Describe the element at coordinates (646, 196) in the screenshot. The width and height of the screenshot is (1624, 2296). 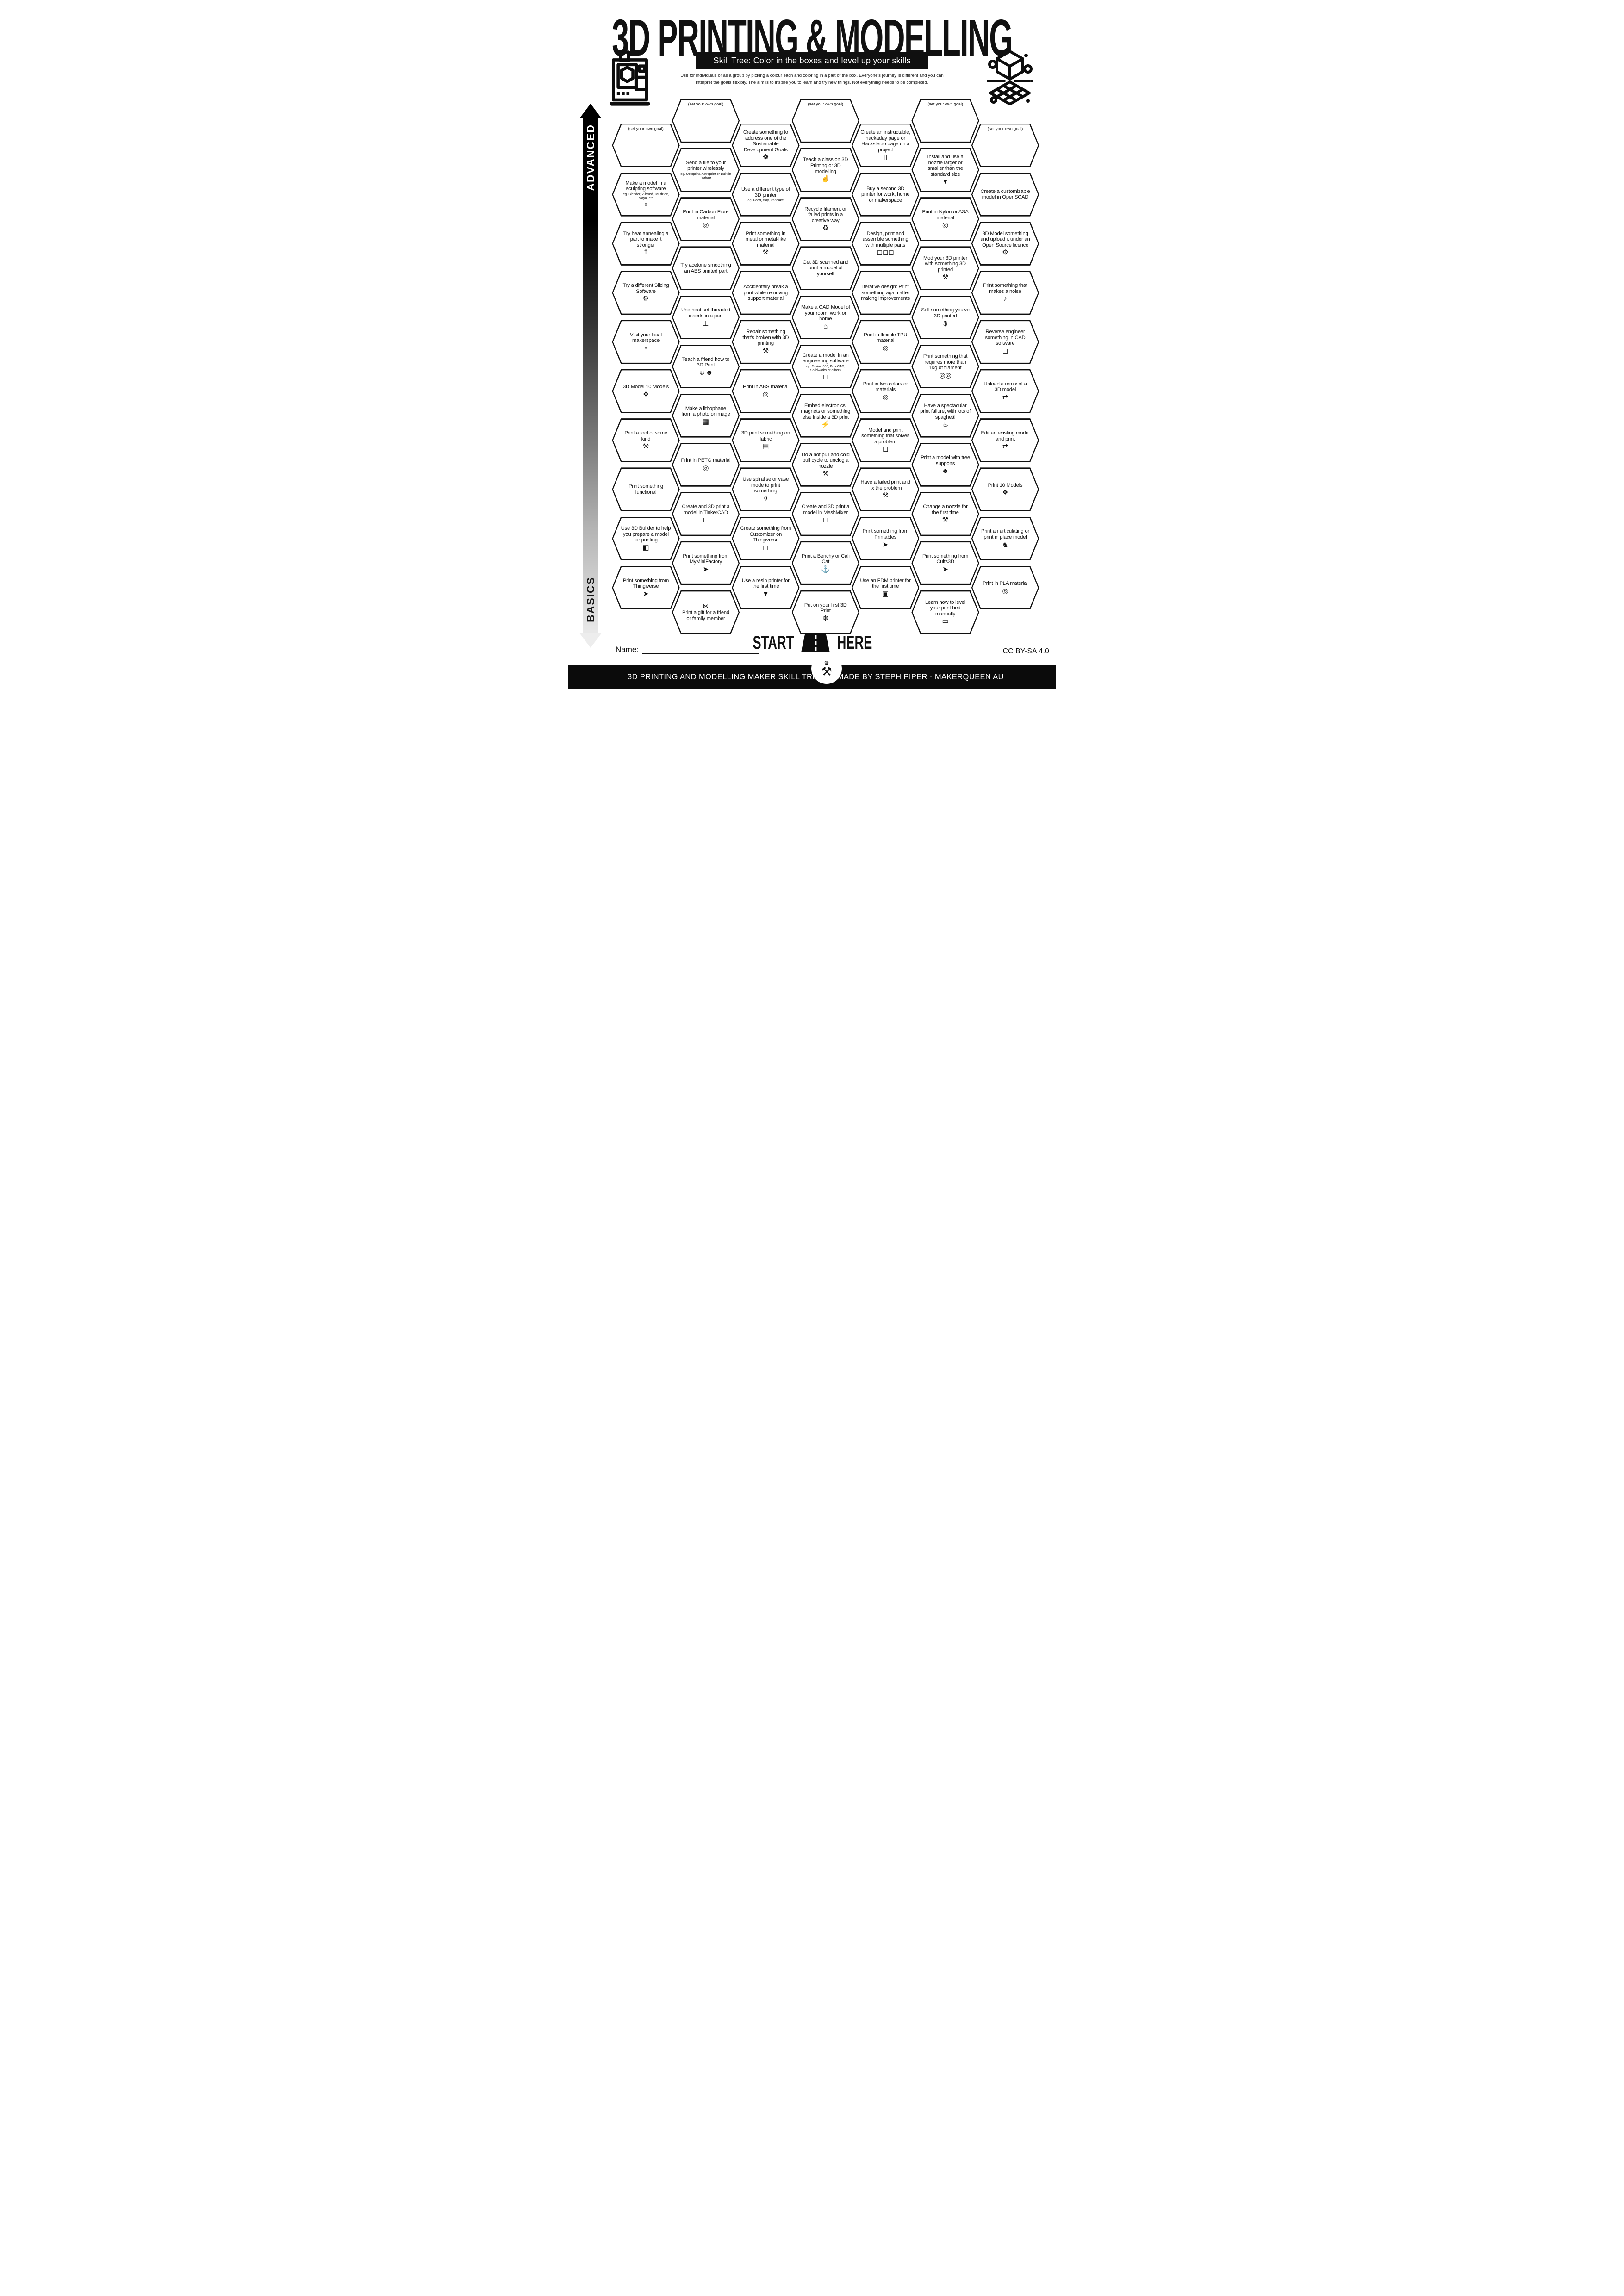
I see `skill-sublabel: eg. Blender, Z-brush, MudBox, Maya, etc` at that location.